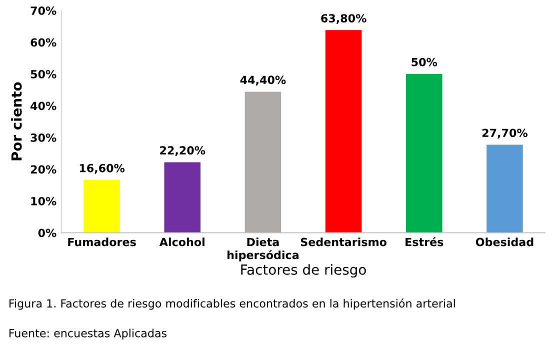 The height and width of the screenshot is (350, 559). What do you see at coordinates (43, 201) in the screenshot?
I see `y-tick-label: 10%` at bounding box center [43, 201].